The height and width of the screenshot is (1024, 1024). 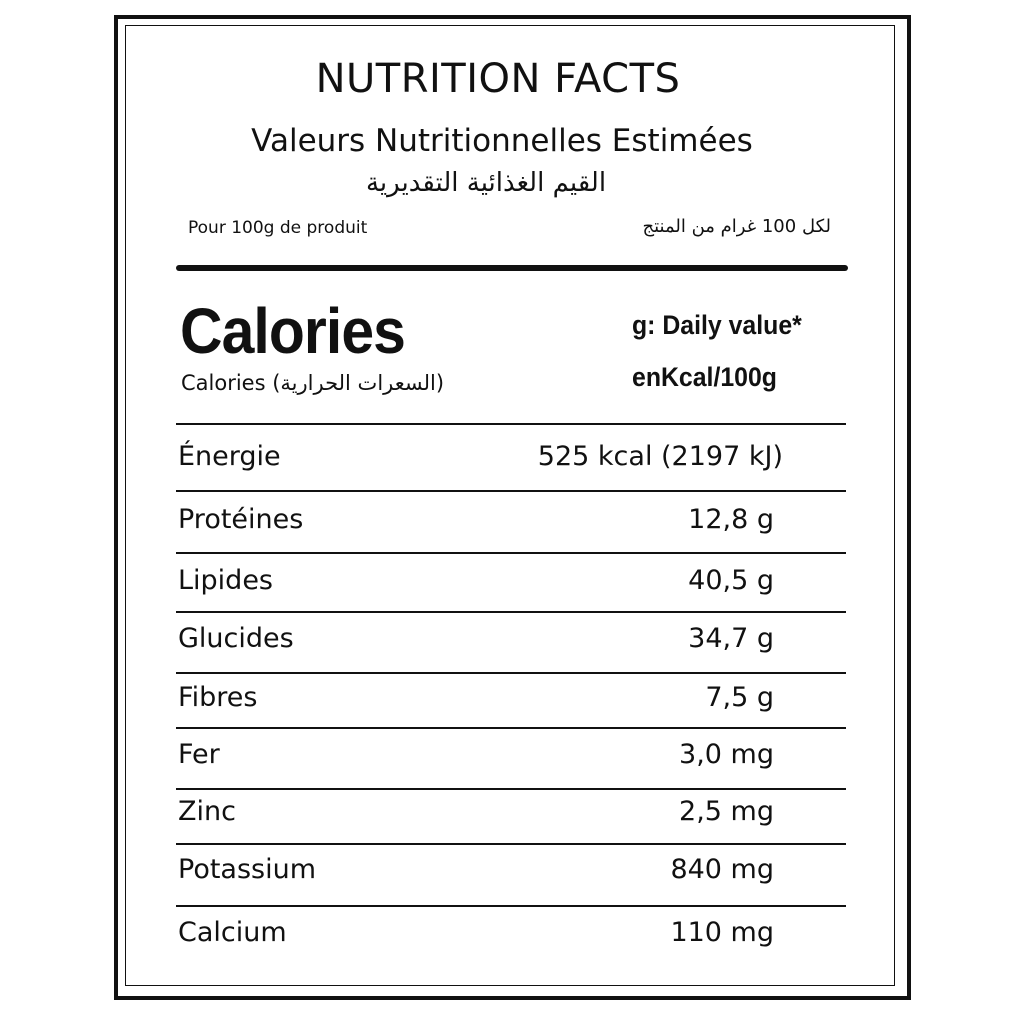 What do you see at coordinates (731, 638) in the screenshot?
I see `nutrient-value: 34,7 g` at bounding box center [731, 638].